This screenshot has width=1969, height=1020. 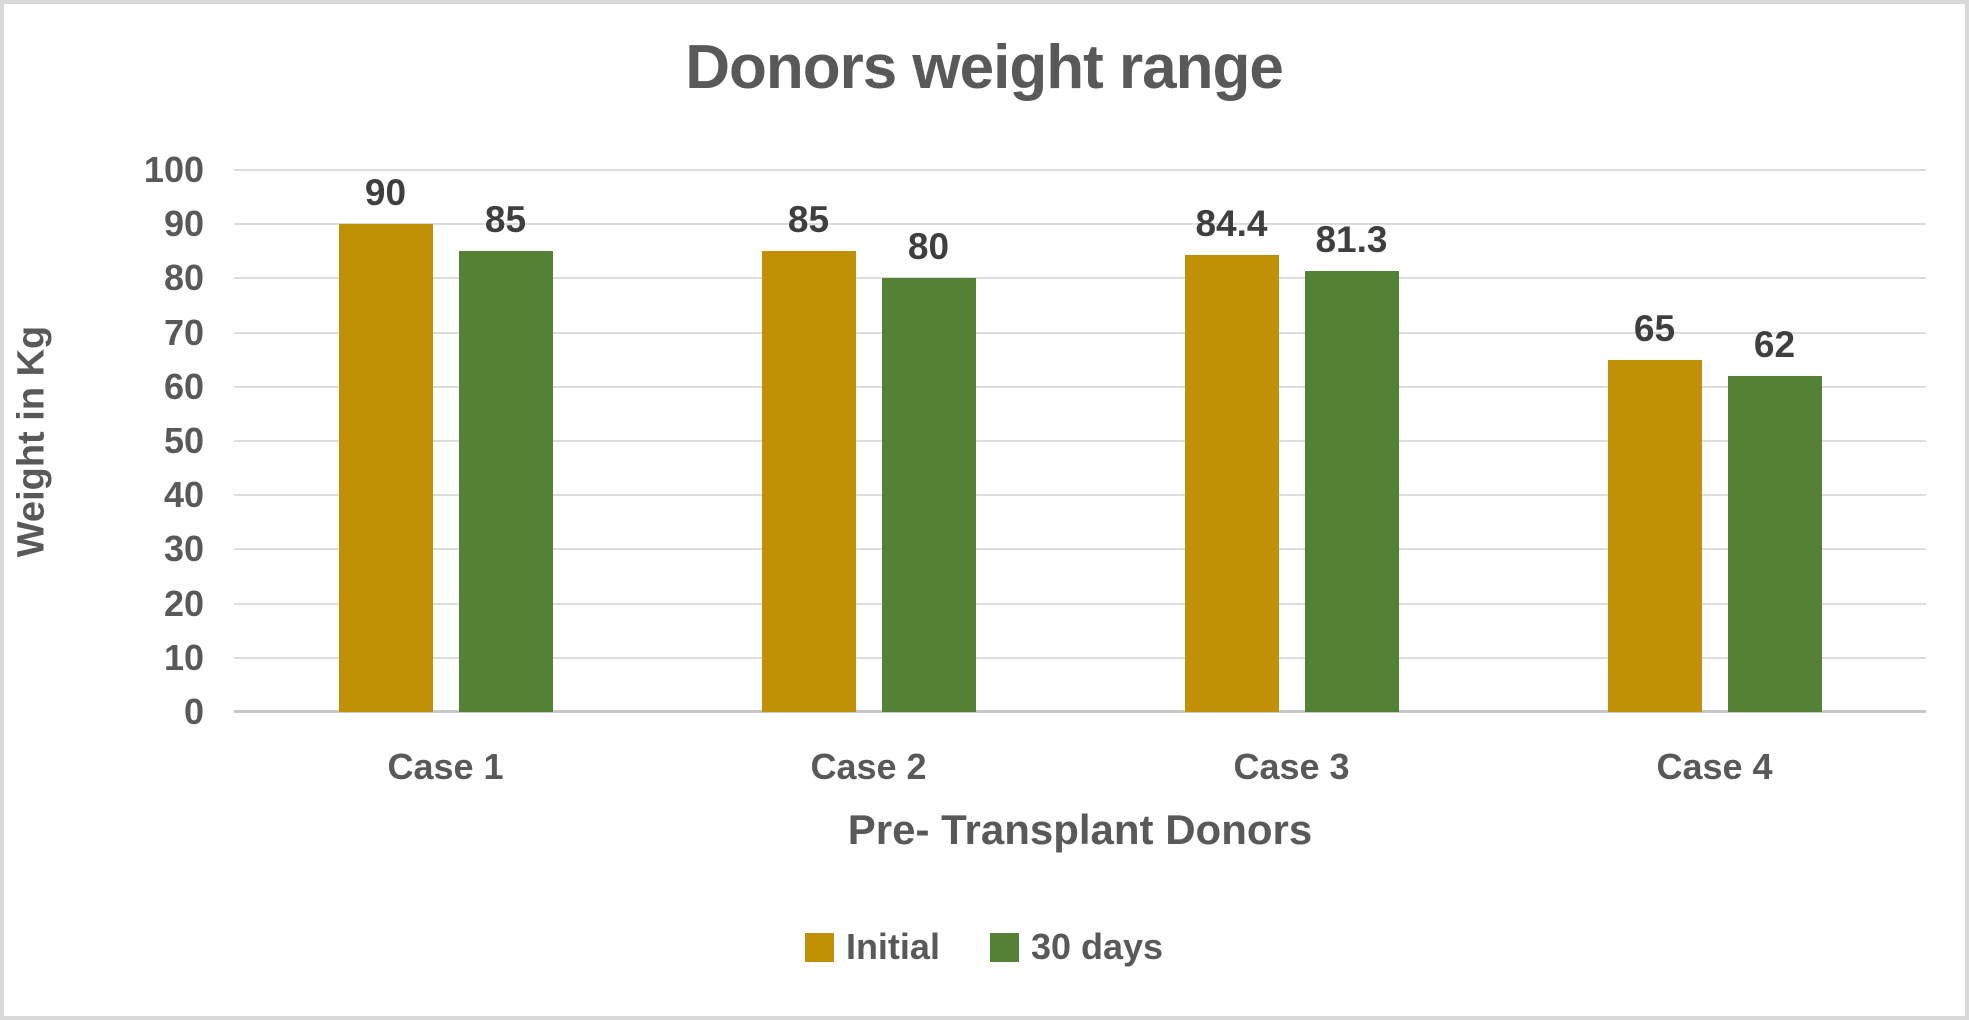 I want to click on y-tick-20: 20, so click(x=183, y=603).